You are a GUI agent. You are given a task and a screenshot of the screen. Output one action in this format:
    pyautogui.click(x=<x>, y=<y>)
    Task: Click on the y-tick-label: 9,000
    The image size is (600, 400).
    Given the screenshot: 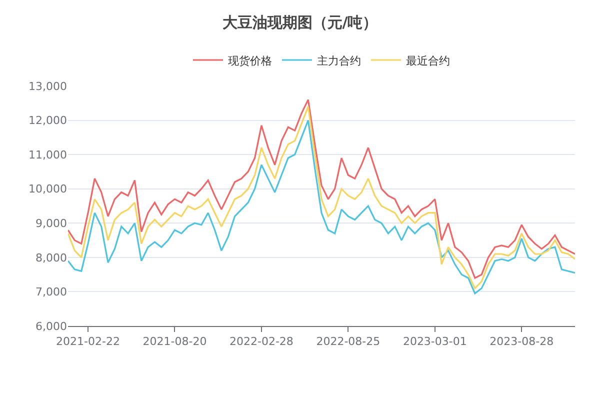 What is the action you would take?
    pyautogui.click(x=51, y=223)
    